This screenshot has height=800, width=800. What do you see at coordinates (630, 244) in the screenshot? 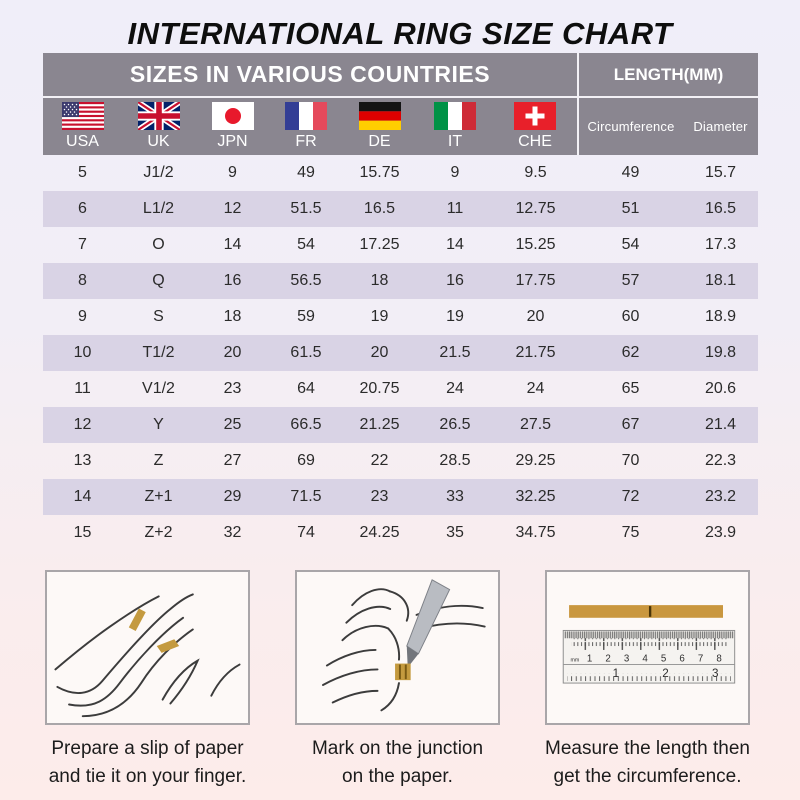
I see `size-cell: 54` at bounding box center [630, 244].